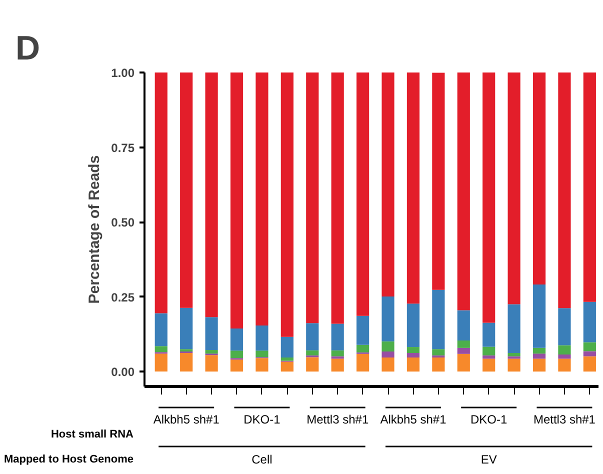  Describe the element at coordinates (92, 434) in the screenshot. I see `text: Host small RNA` at that location.